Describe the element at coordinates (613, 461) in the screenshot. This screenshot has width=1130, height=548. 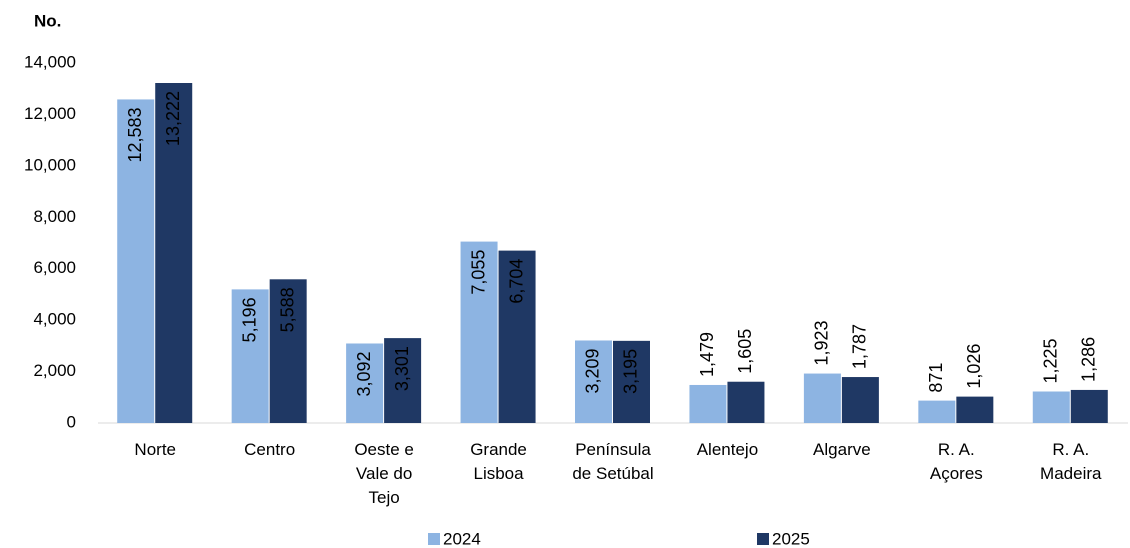
I see `x-tick-label: Península de Setúbal` at that location.